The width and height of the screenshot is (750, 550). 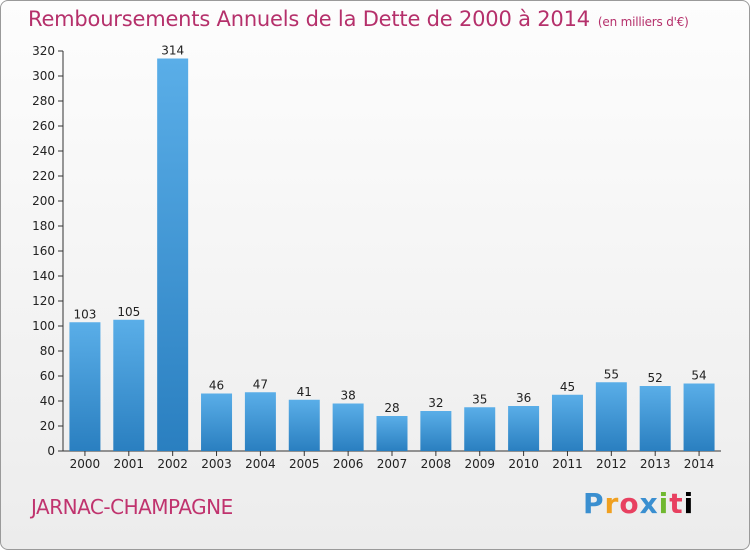 What do you see at coordinates (172, 51) in the screenshot?
I see `bar-value-label: 314` at bounding box center [172, 51].